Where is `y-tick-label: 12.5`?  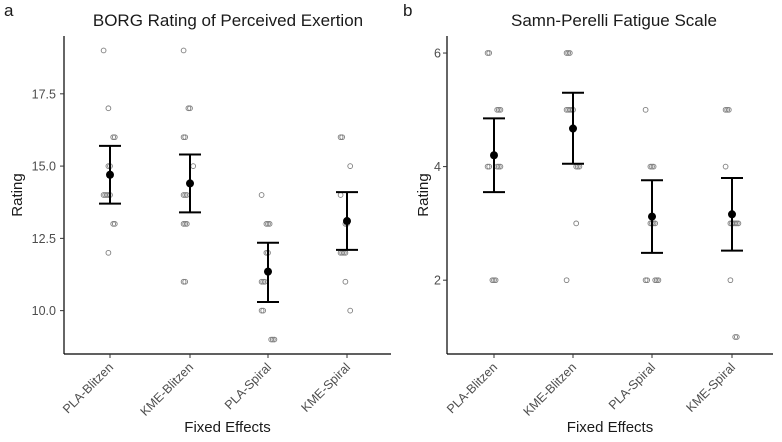 y-tick-label: 12.5 is located at coordinates (44, 239).